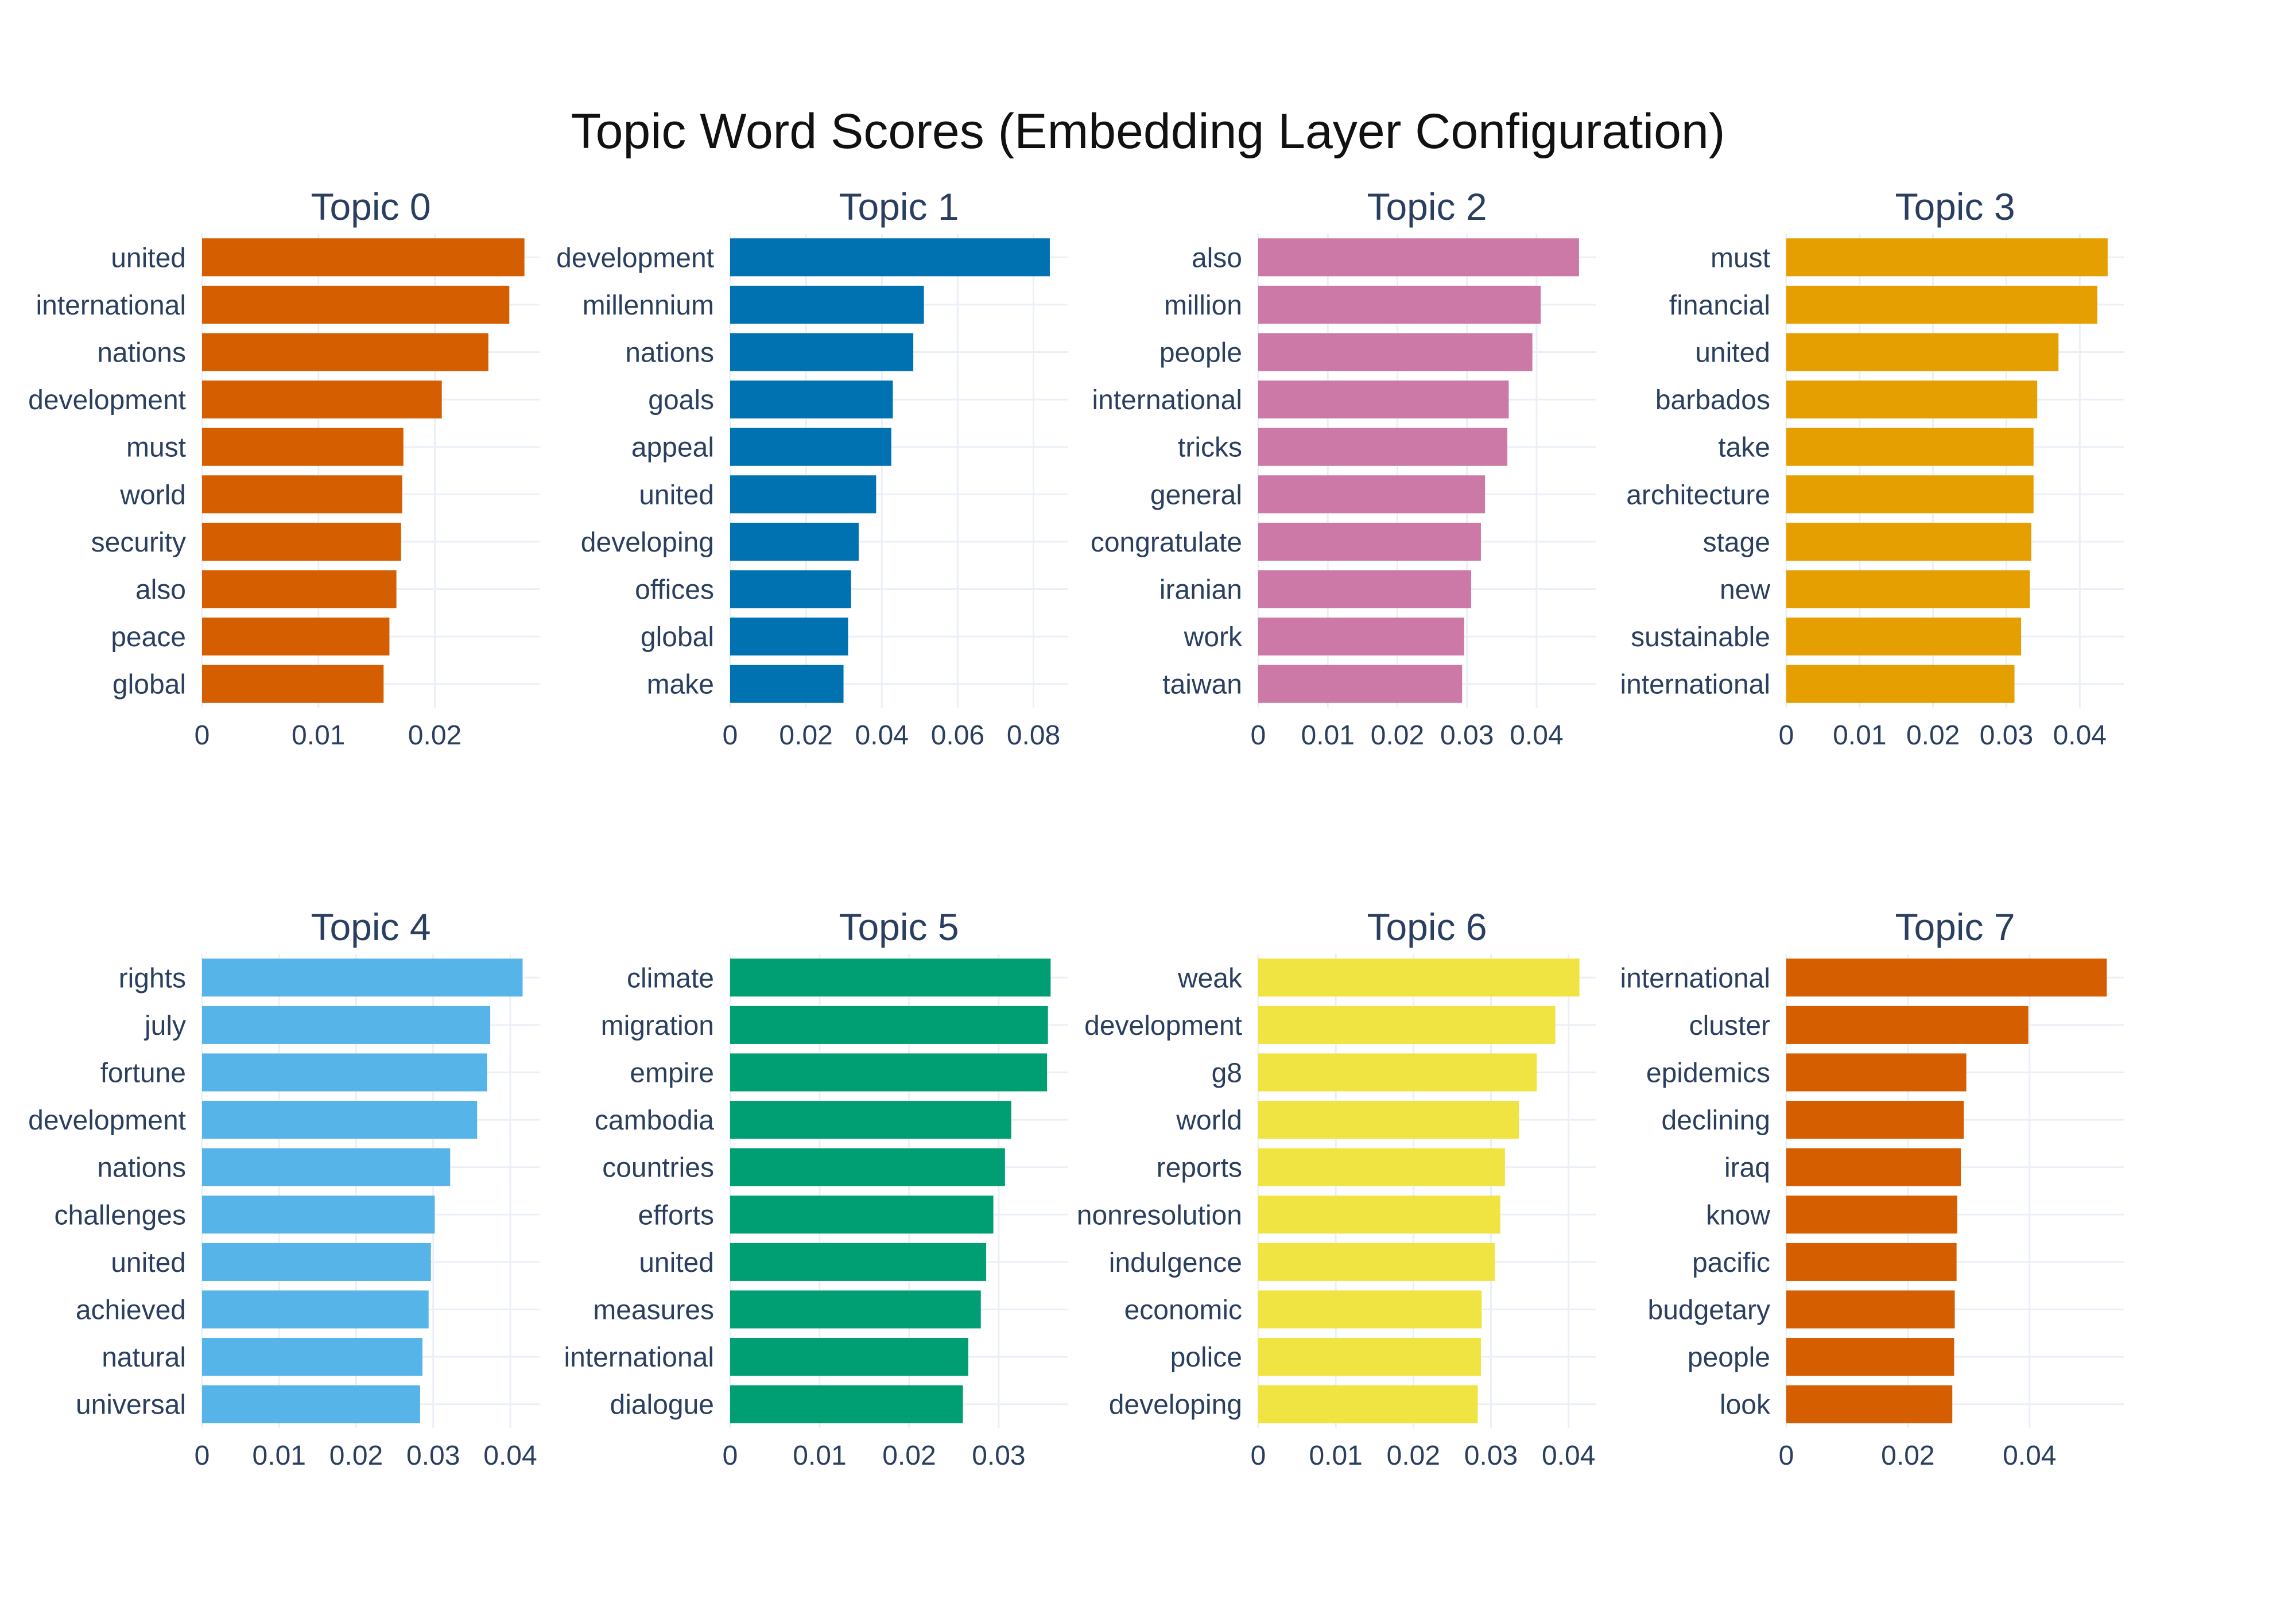 The image size is (2296, 1607). I want to click on x-tick-label: 0.06, so click(957, 736).